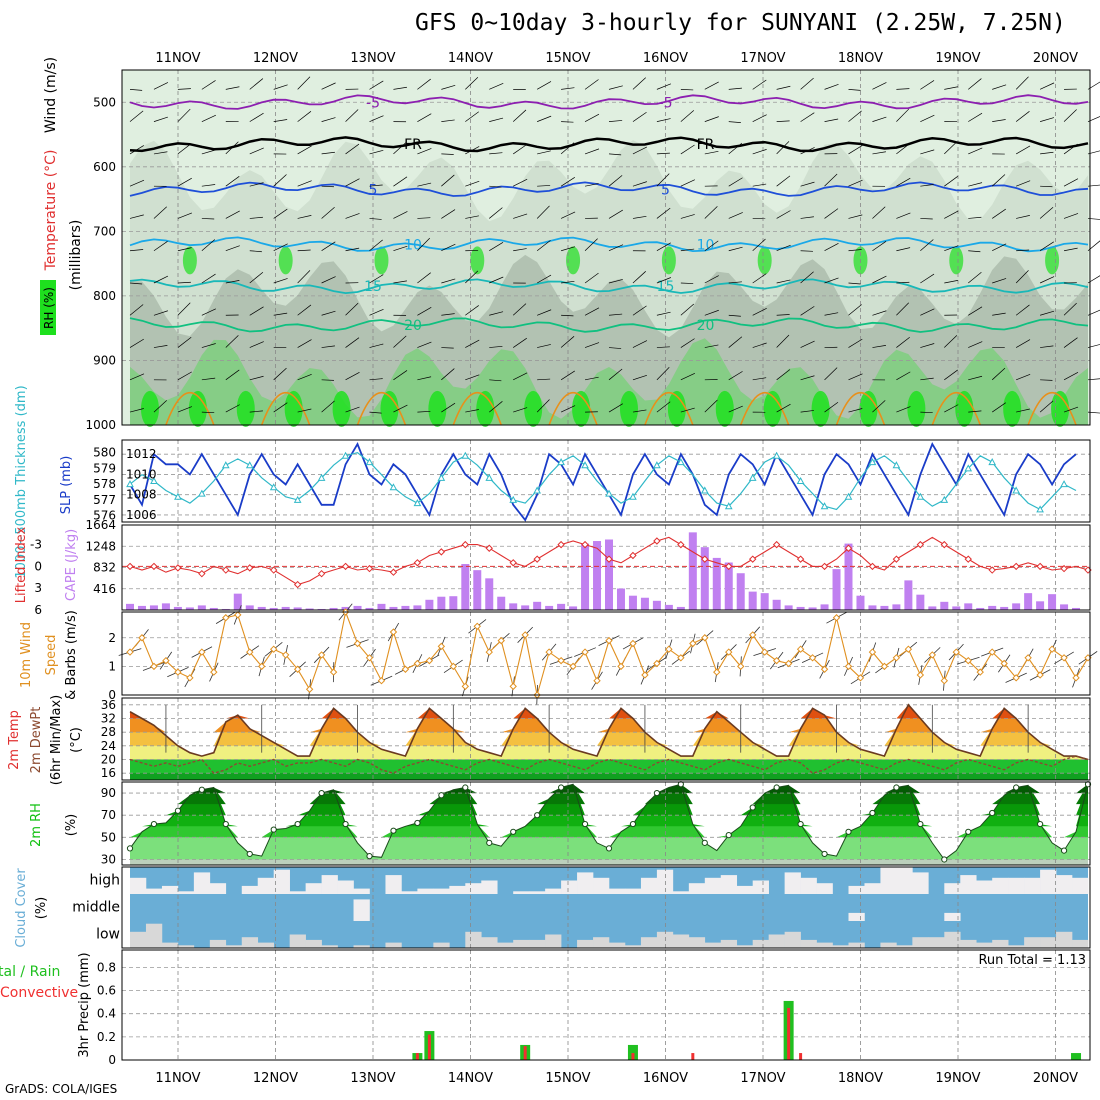 The height and width of the screenshot is (1100, 1100). Describe the element at coordinates (606, 1005) in the screenshot. I see `precip-frame` at that location.